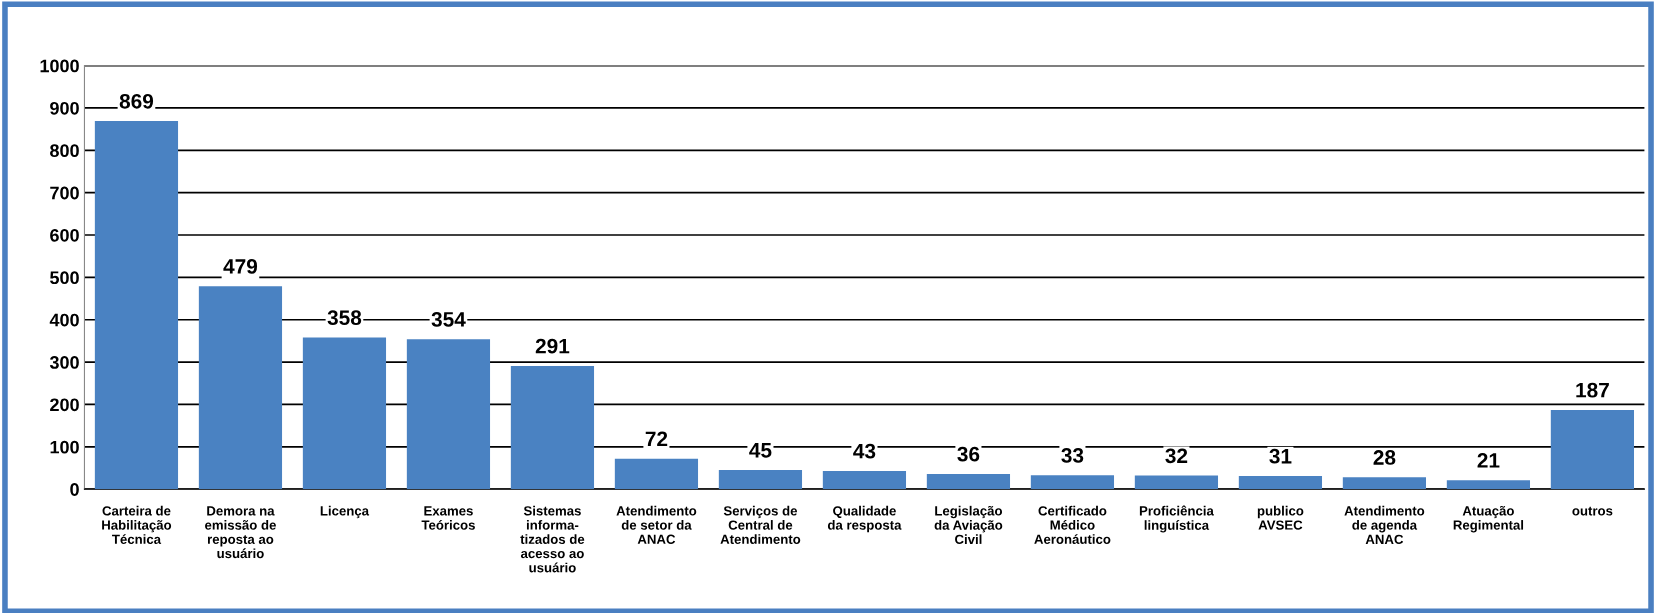 The height and width of the screenshot is (613, 1656). What do you see at coordinates (1072, 524) in the screenshot?
I see `x-tick-label: Certificado Médico Aeronáutico` at bounding box center [1072, 524].